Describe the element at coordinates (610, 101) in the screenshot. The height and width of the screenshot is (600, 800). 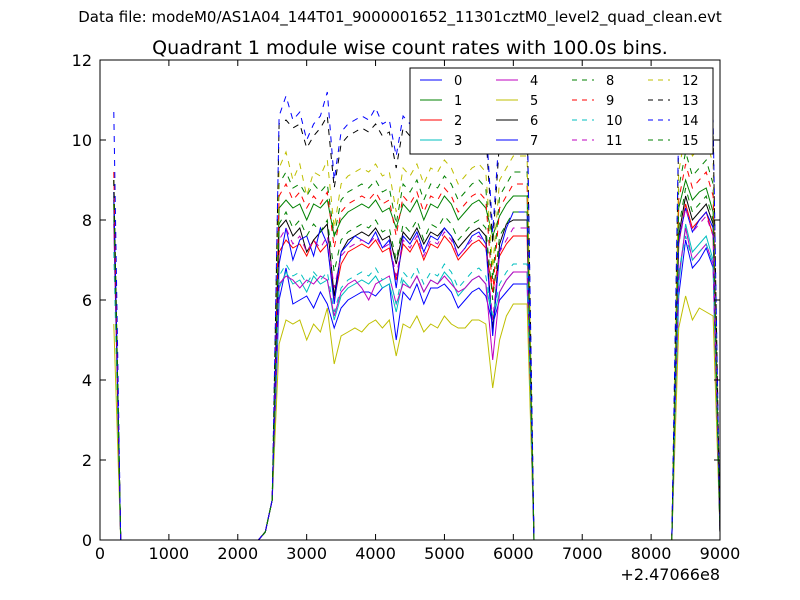
I see `legend-label: 9` at that location.